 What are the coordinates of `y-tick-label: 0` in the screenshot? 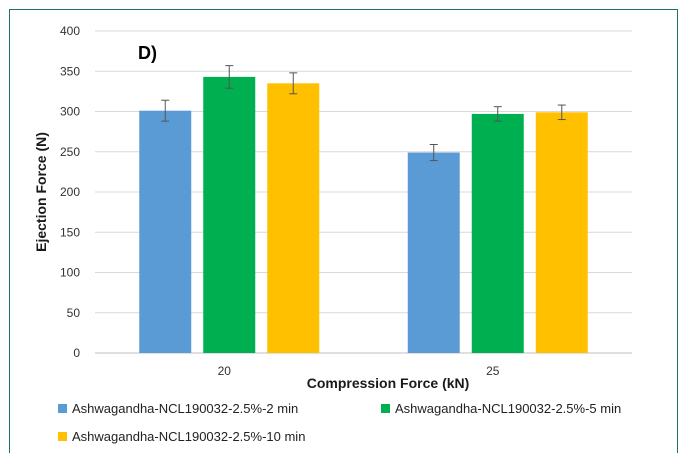 It's located at (76, 353).